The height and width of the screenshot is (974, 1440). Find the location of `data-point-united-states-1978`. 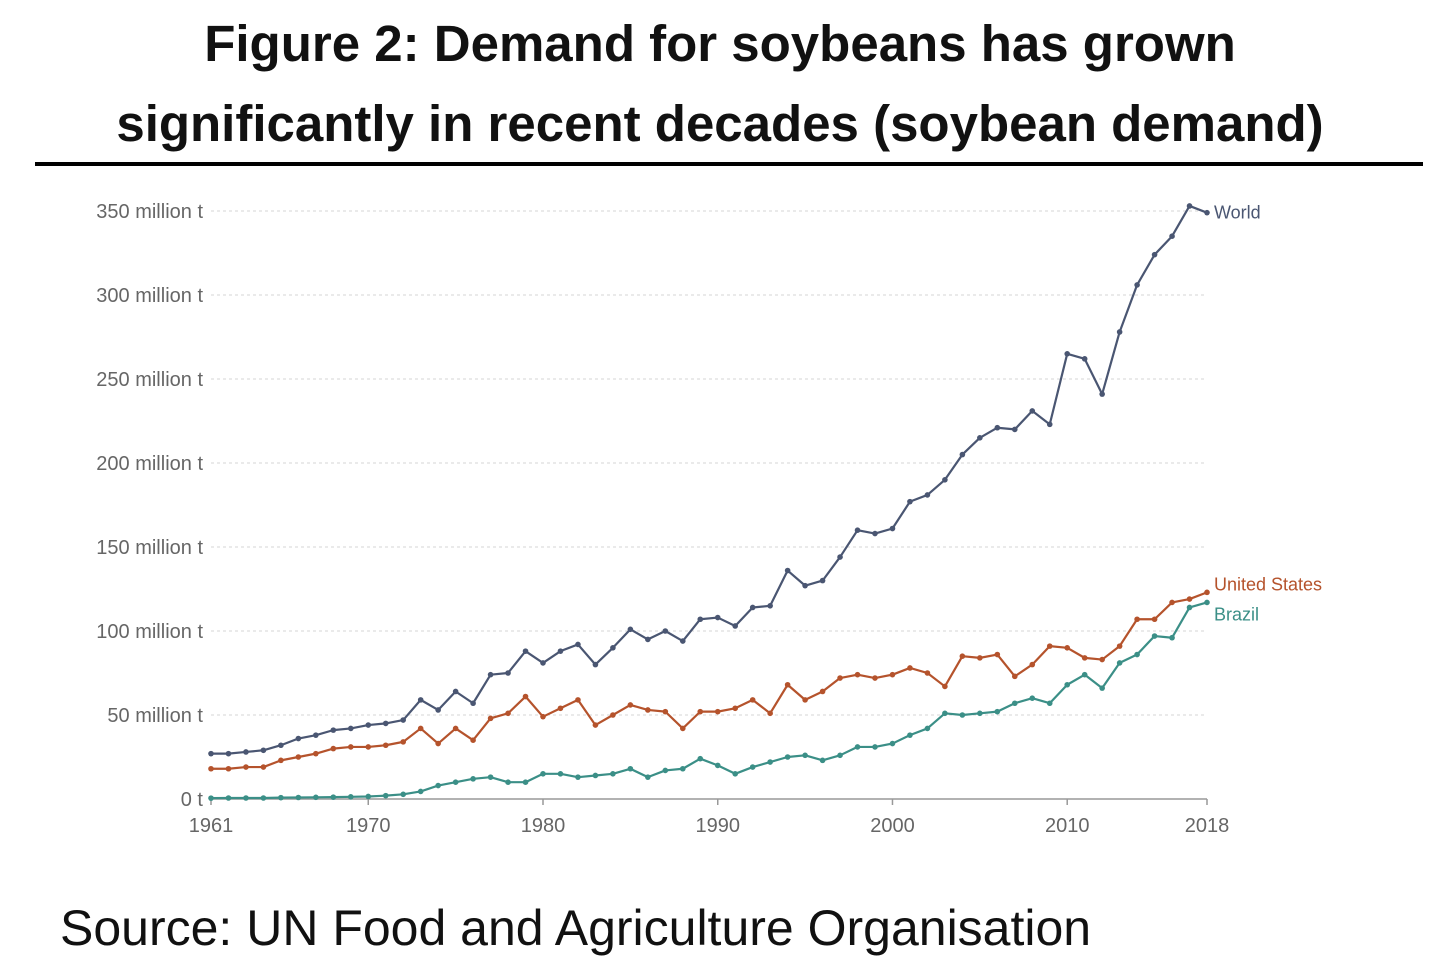

data-point-united-states-1978 is located at coordinates (508, 713).